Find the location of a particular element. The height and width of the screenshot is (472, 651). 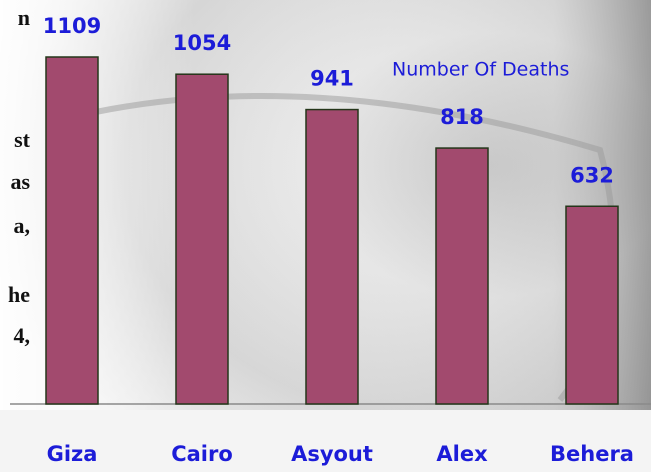

x-tick-label: Giza is located at coordinates (72, 454).